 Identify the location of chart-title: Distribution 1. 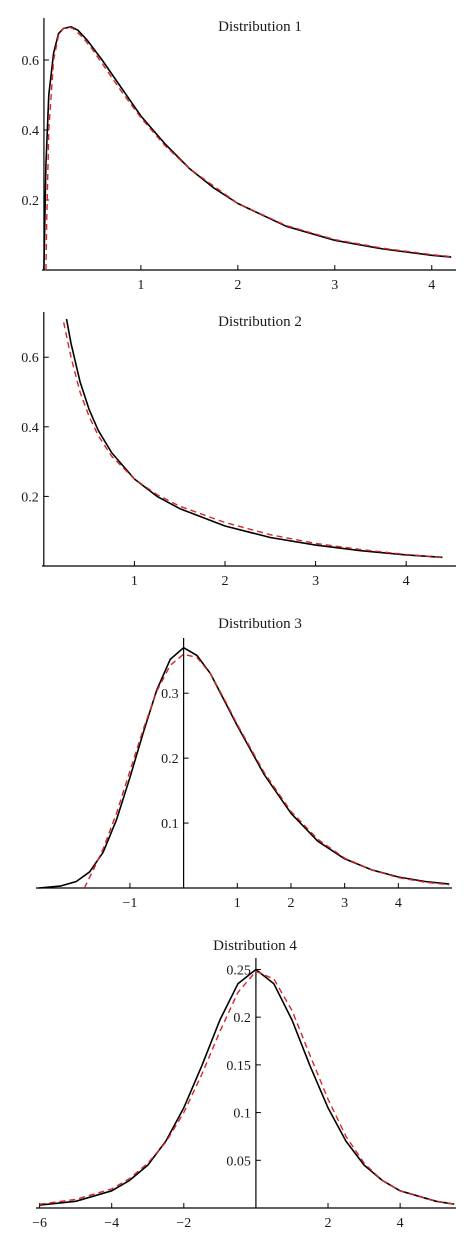
(260, 27).